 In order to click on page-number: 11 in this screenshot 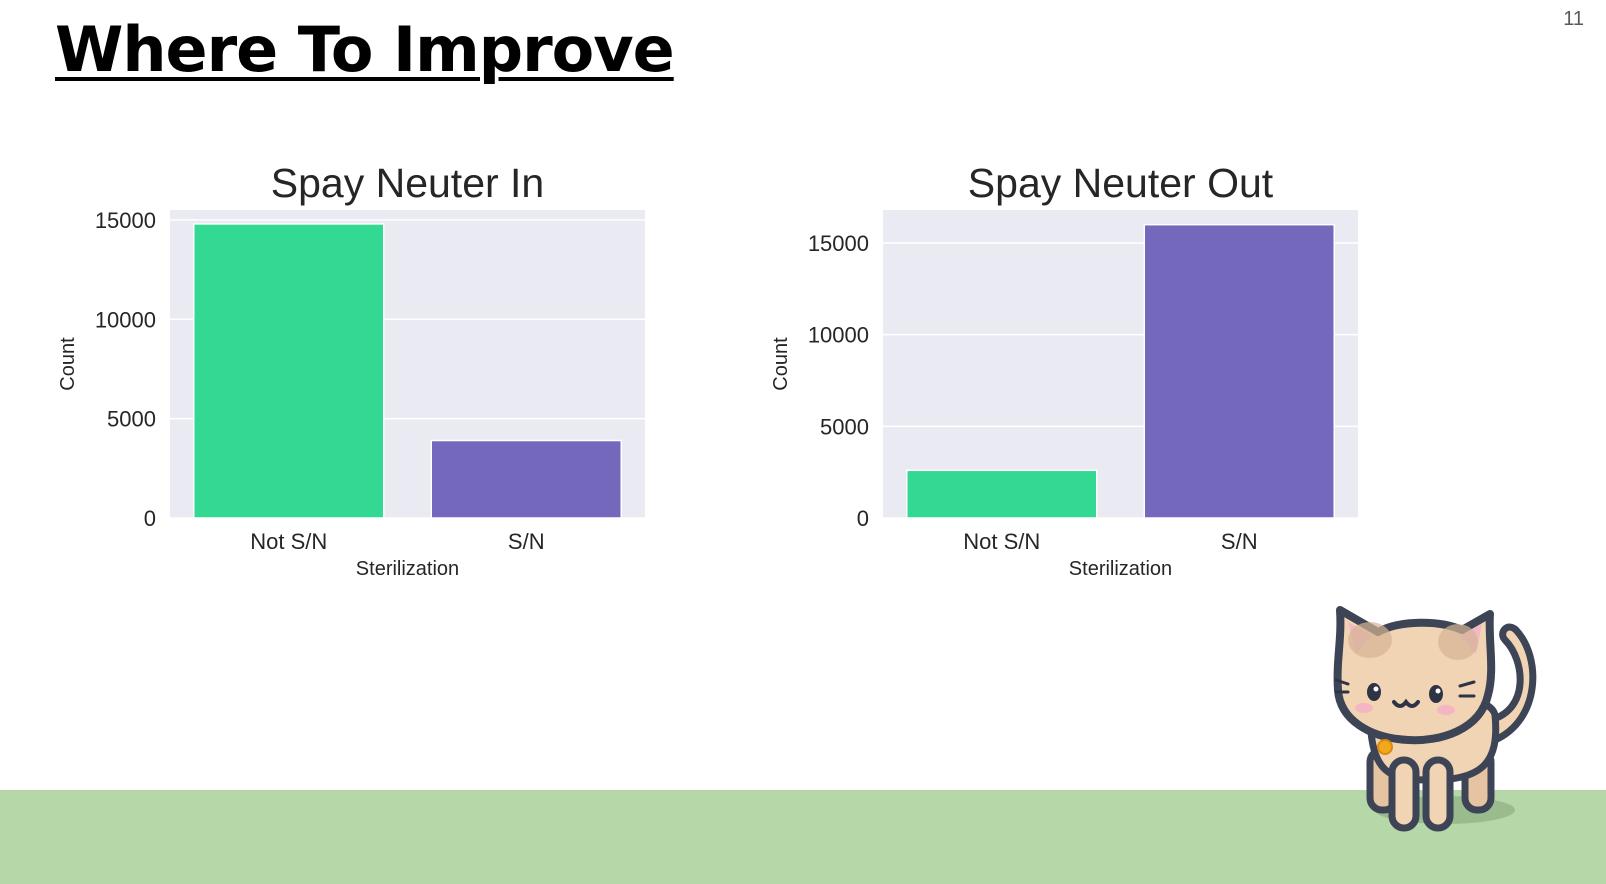, I will do `click(1573, 19)`.